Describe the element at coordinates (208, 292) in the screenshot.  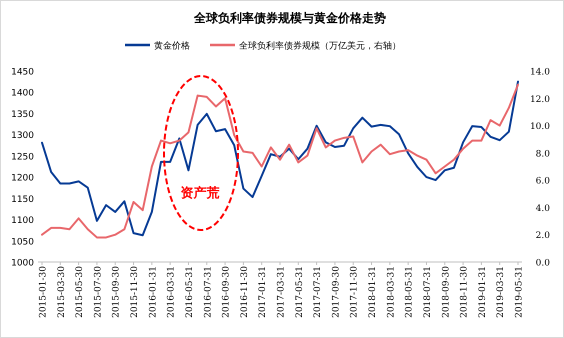
I see `x-tick-label: 2016-07-31` at that location.